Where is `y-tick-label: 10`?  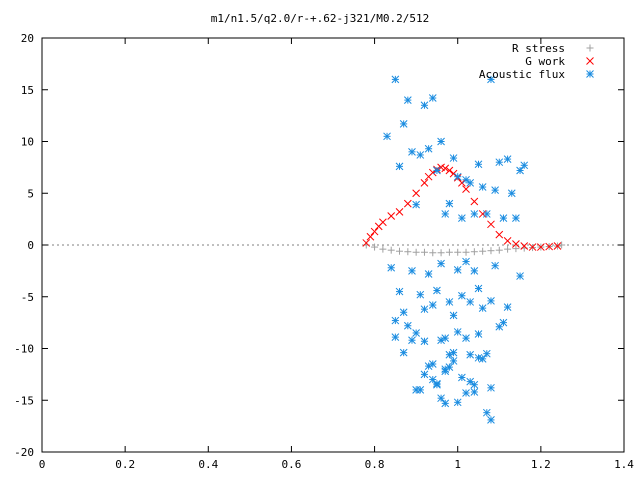 y-tick-label: 10 is located at coordinates (27, 142).